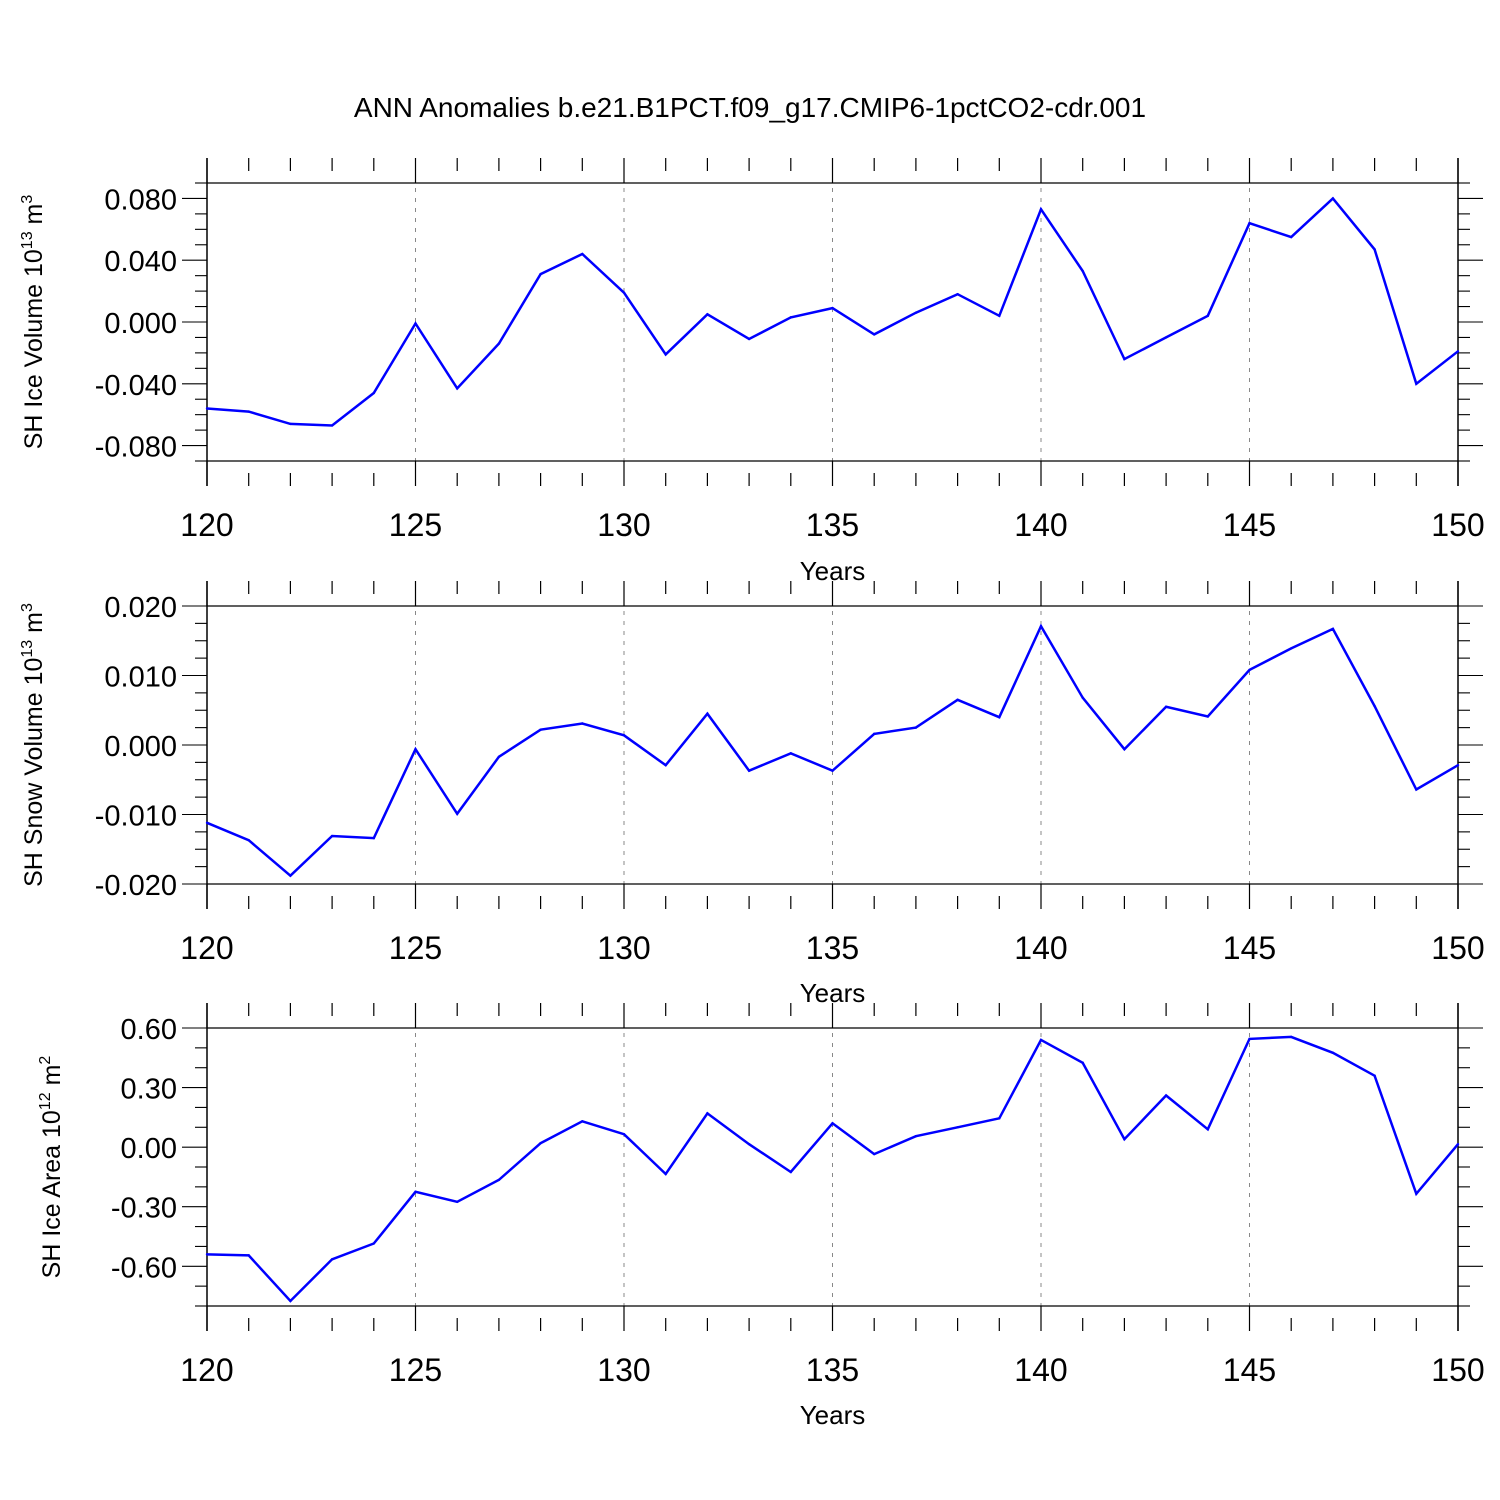 The image size is (1500, 1500). I want to click on y-tick-label: 0.30, so click(149, 1090).